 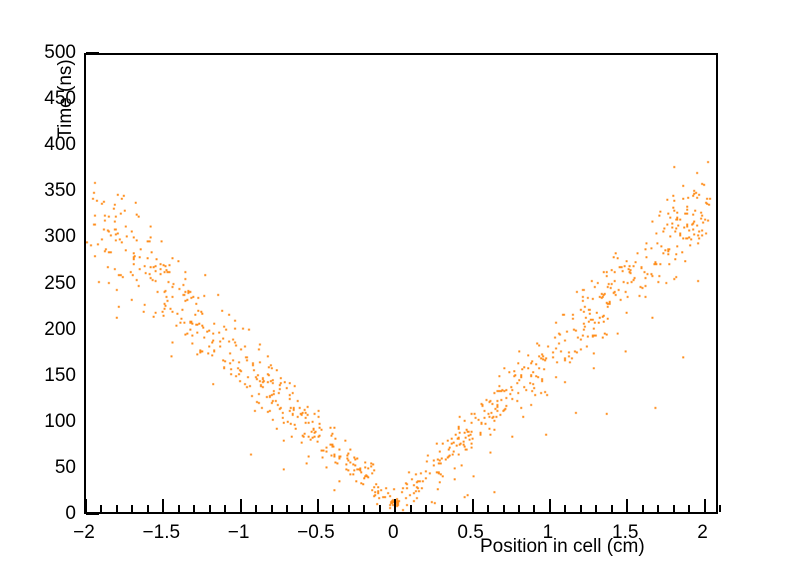 I want to click on y-axis-tick-label: 300, so click(x=60, y=237).